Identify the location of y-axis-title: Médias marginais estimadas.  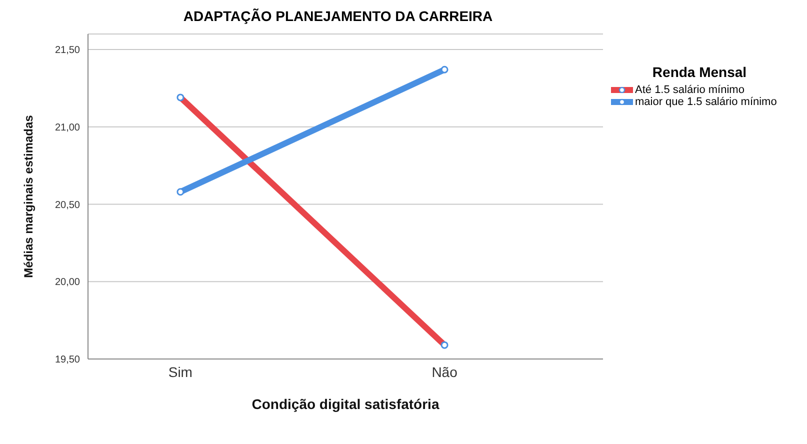
(28, 196).